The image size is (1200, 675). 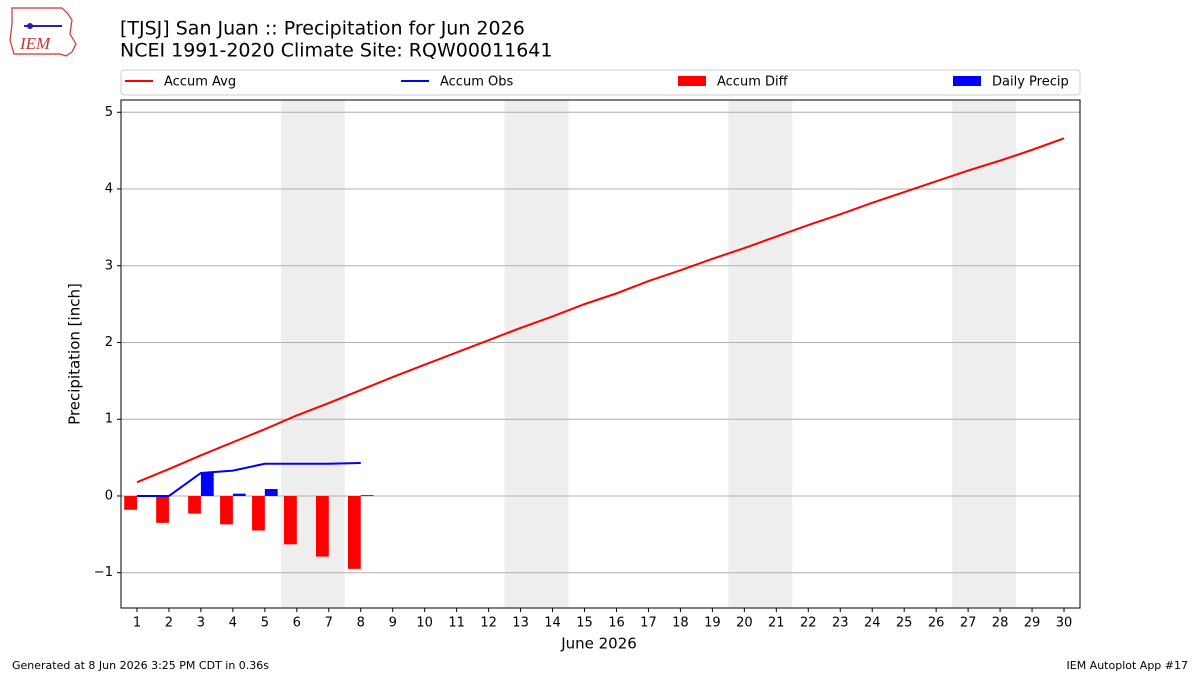 What do you see at coordinates (648, 623) in the screenshot?
I see `x-tick-label: 17` at bounding box center [648, 623].